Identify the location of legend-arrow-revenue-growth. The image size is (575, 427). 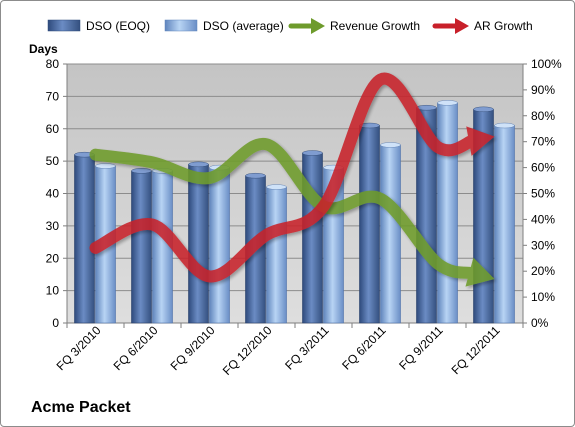
(306, 26).